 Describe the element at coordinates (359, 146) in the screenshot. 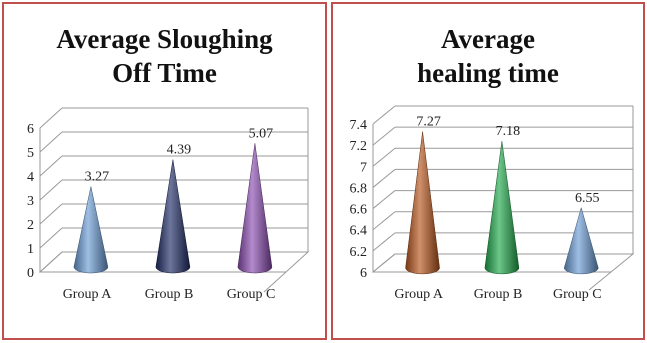

I see `y-tick-label: 7.2` at that location.